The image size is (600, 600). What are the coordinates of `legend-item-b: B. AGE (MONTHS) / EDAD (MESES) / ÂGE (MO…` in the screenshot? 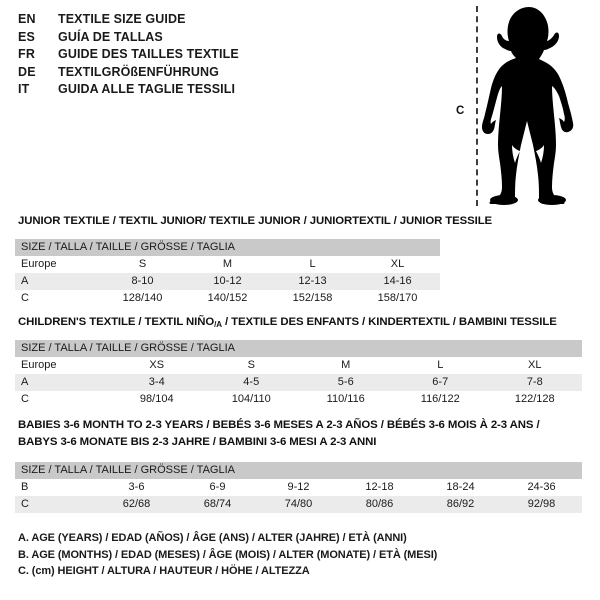 It's located at (228, 554).